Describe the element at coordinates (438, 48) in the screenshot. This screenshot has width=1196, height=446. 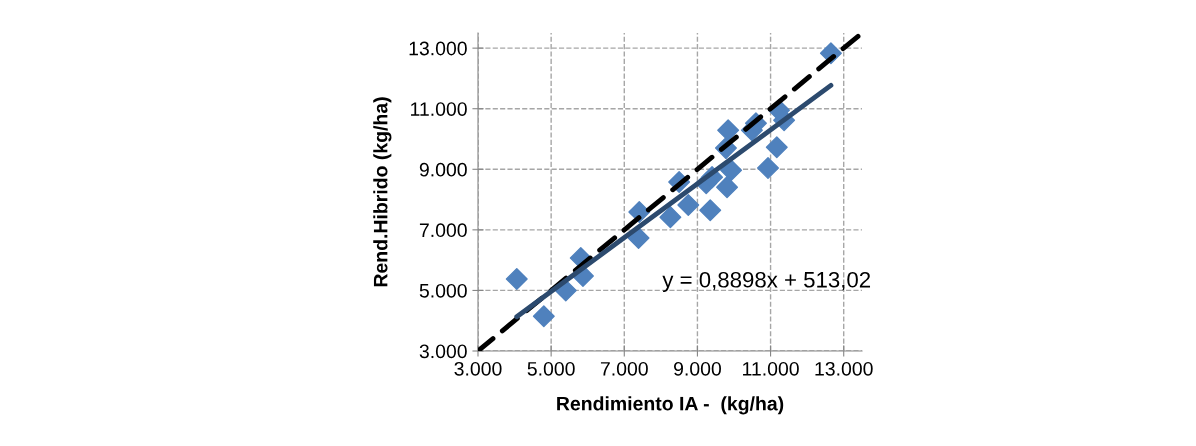
I see `y-tick-label: 13.000` at that location.